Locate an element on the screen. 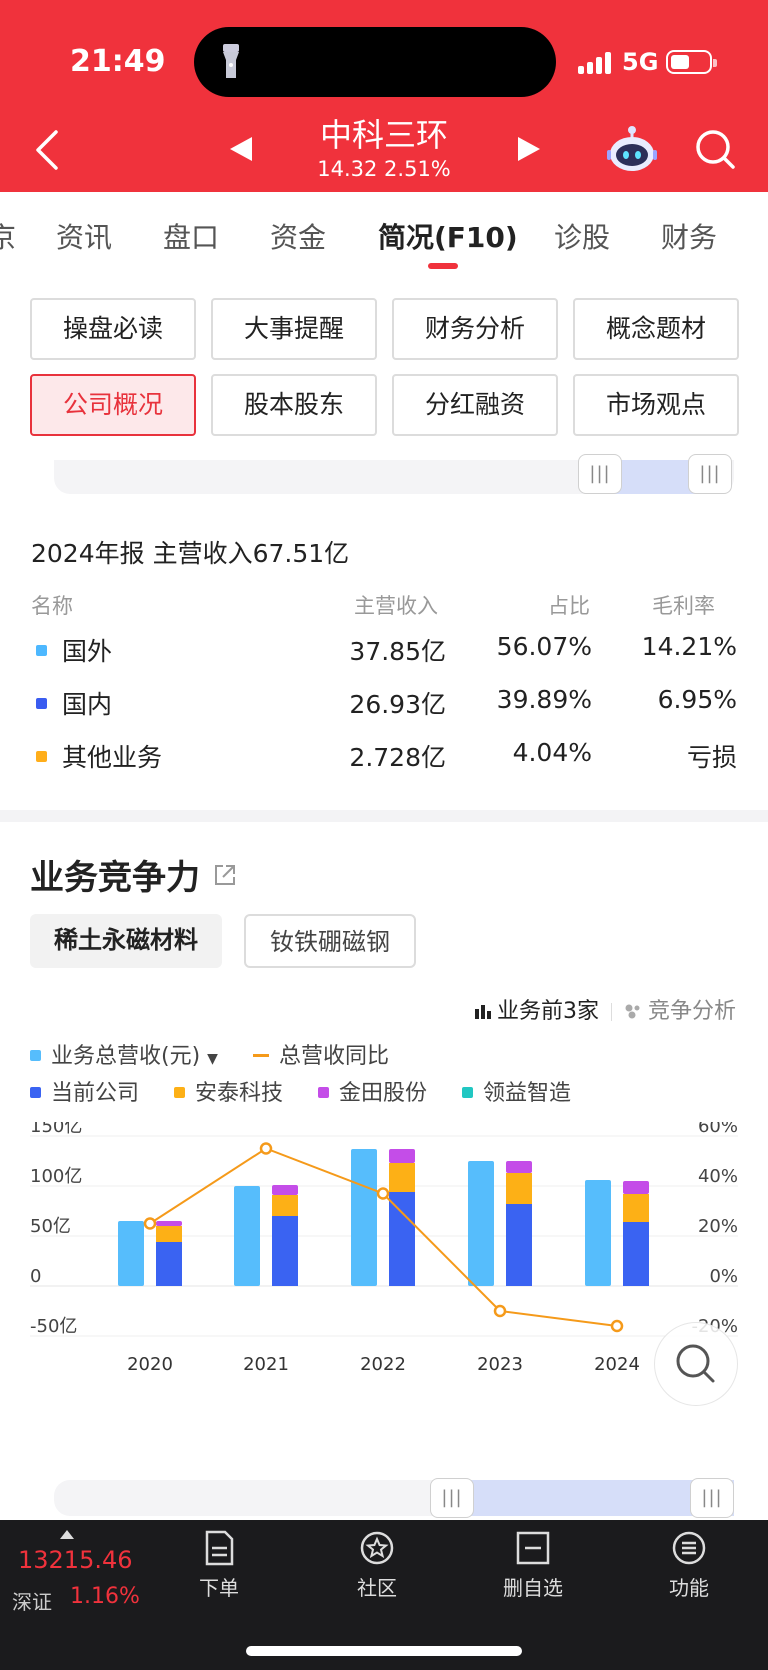 This screenshot has width=768, height=1670. tab-news: 资讯 is located at coordinates (84, 237).